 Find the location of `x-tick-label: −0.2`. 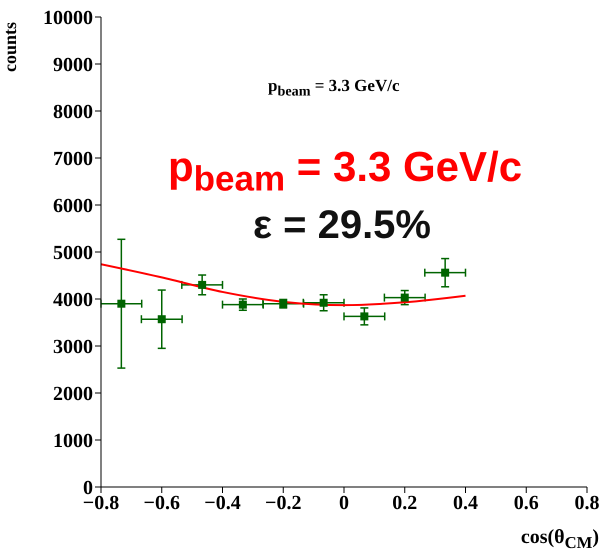

x-tick-label: −0.2 is located at coordinates (283, 503).